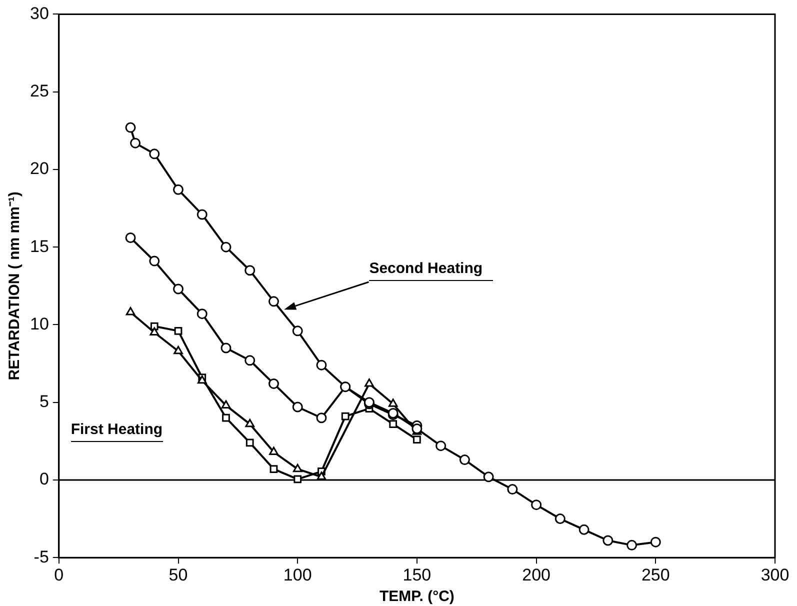 The width and height of the screenshot is (797, 606). Describe the element at coordinates (297, 574) in the screenshot. I see `x-tick-label: 100` at that location.